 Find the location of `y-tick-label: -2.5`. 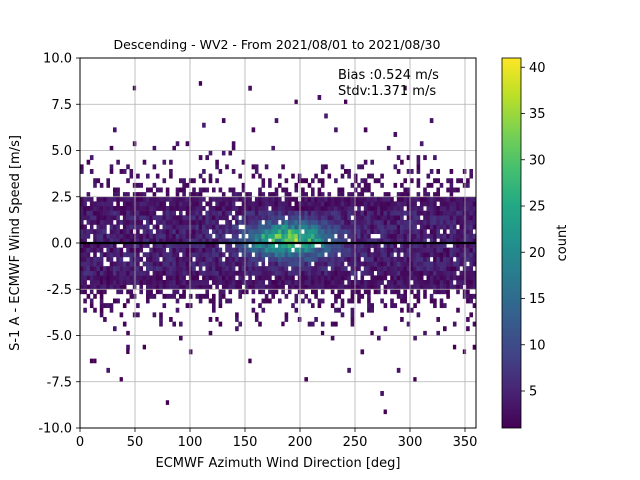

y-tick-label: -2.5 is located at coordinates (59, 290).